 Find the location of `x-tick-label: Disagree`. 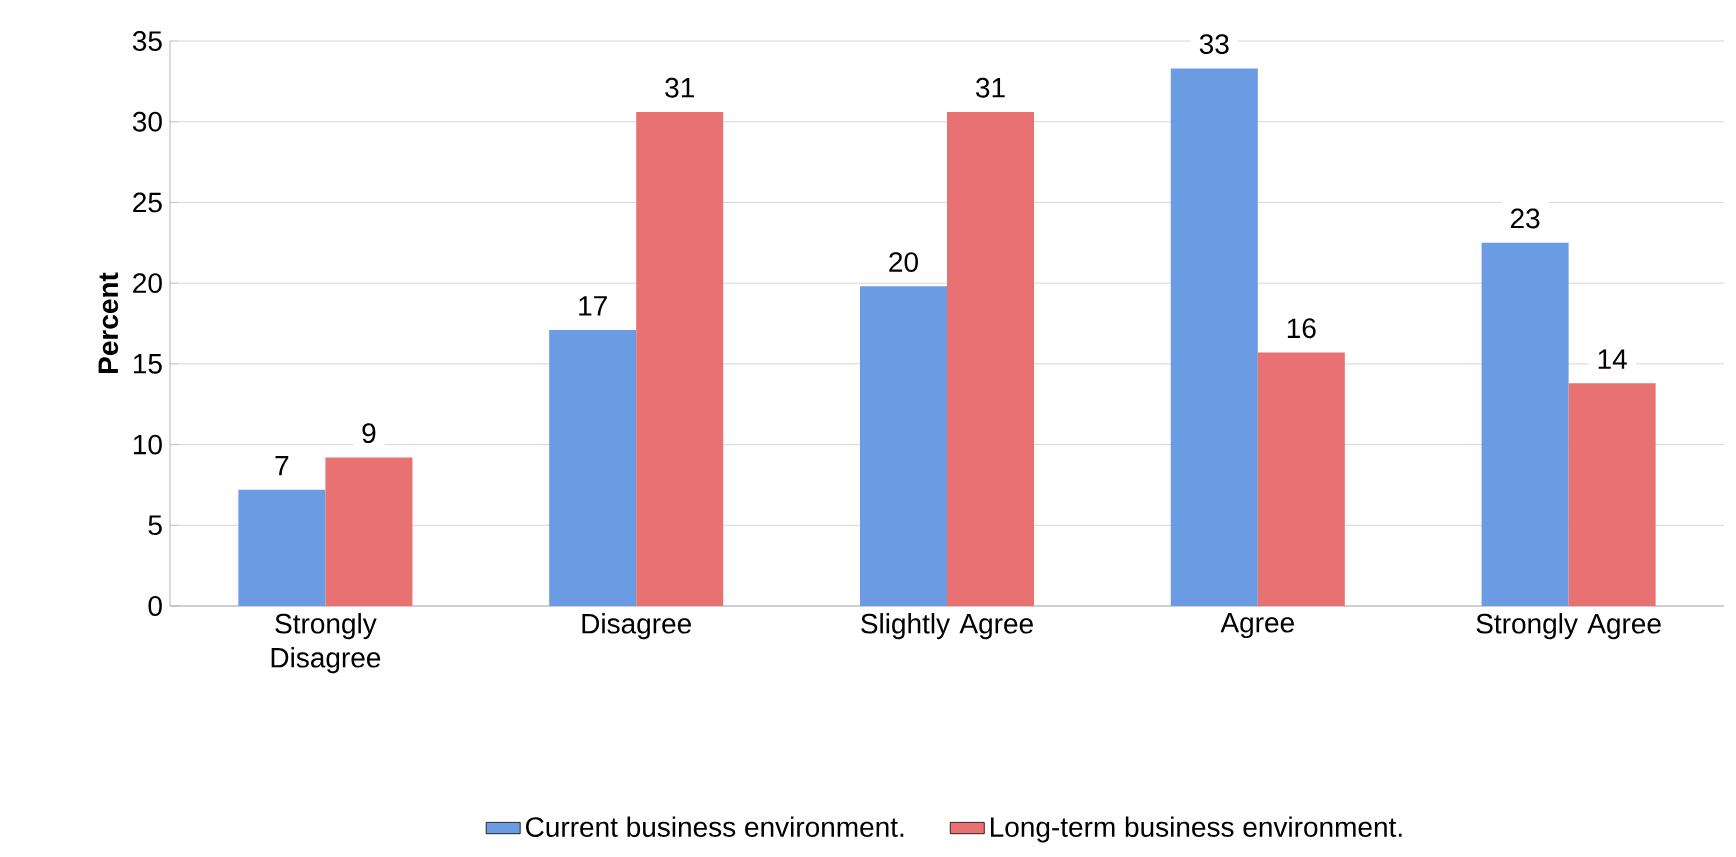

x-tick-label: Disagree is located at coordinates (636, 626).